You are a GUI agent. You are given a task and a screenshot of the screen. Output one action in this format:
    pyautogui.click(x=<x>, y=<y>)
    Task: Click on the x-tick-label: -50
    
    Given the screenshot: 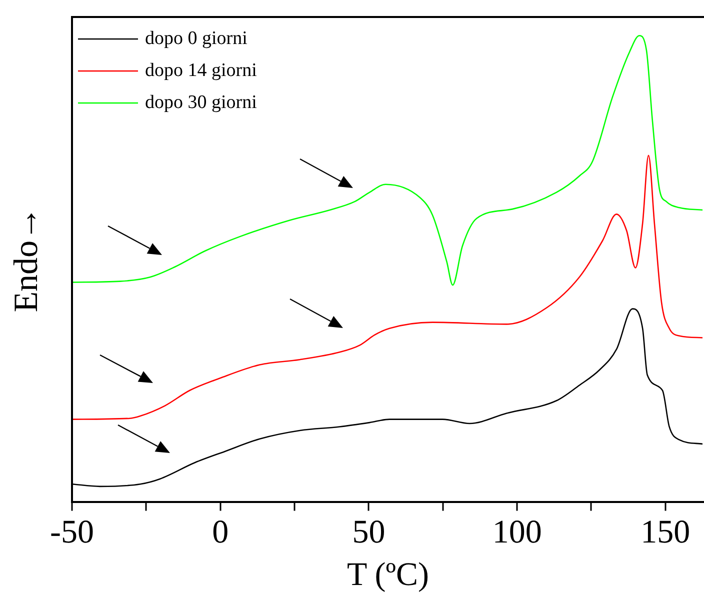 What is the action you would take?
    pyautogui.click(x=72, y=532)
    